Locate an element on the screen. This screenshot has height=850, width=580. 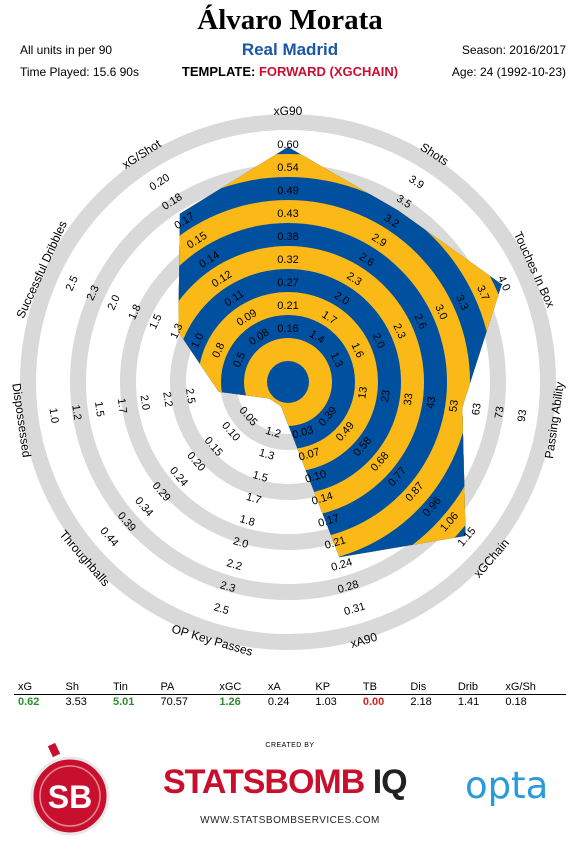
tick-label: 0.28 is located at coordinates (348, 587).